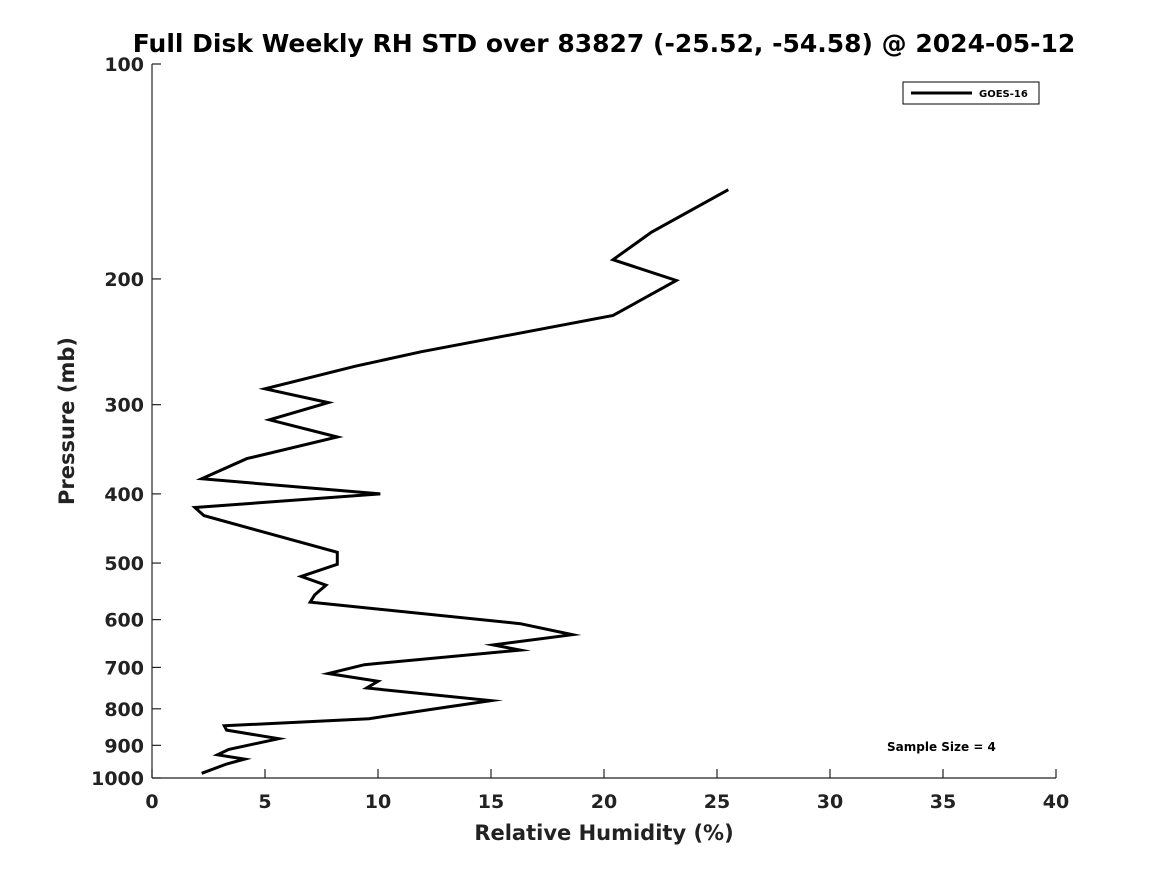  Describe the element at coordinates (604, 802) in the screenshot. I see `x-tick-label: 20` at that location.